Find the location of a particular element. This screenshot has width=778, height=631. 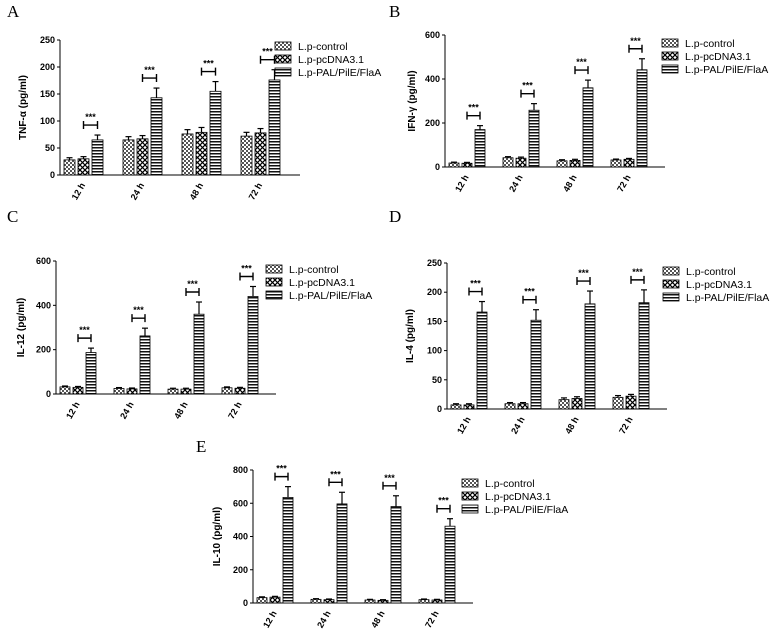

panel-letter: E is located at coordinates (201, 446).